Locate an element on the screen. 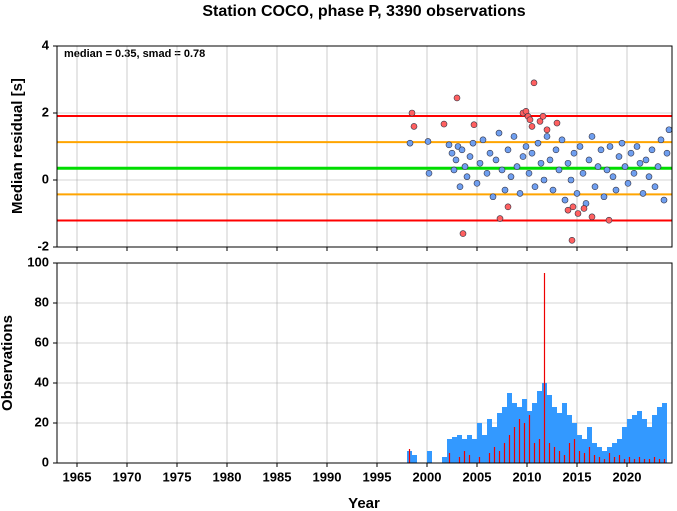 The image size is (677, 511). y-tick-label: 60 is located at coordinates (42, 341).